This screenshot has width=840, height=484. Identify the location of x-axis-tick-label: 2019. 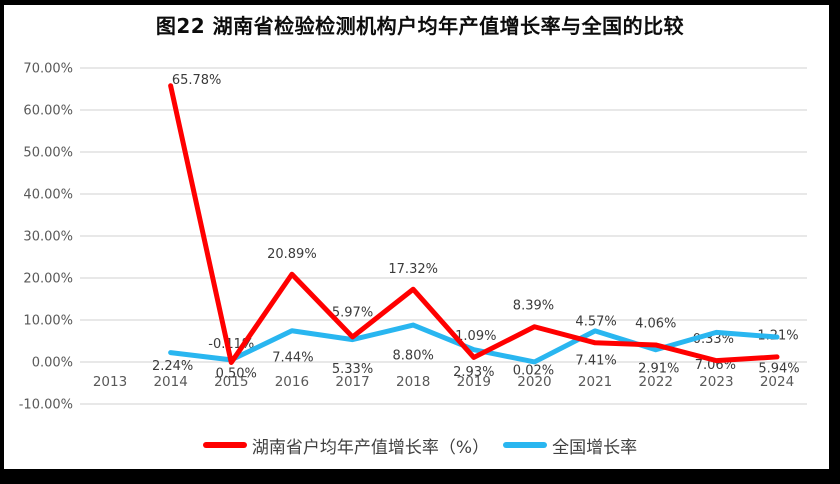
(474, 382).